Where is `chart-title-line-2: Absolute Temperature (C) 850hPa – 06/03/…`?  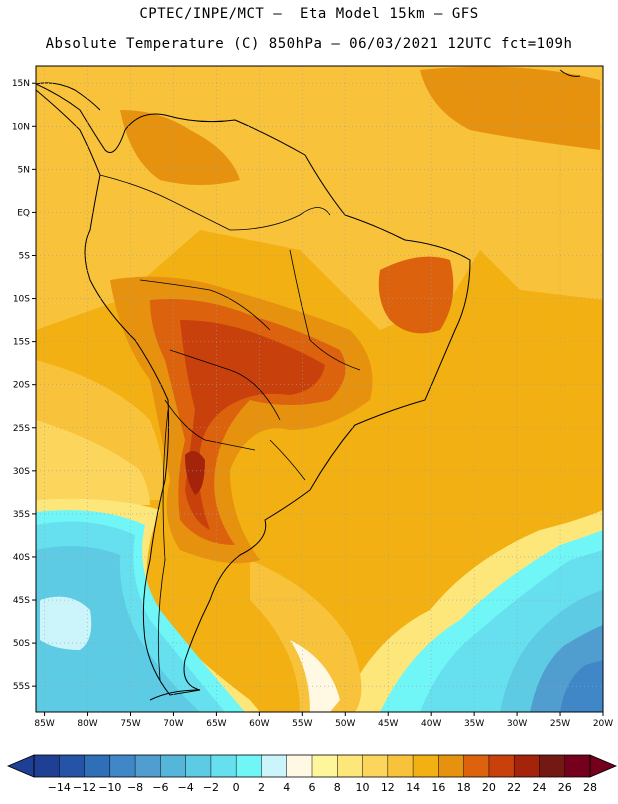 chart-title-line-2: Absolute Temperature (C) 850hPa – 06/03/… is located at coordinates (309, 44).